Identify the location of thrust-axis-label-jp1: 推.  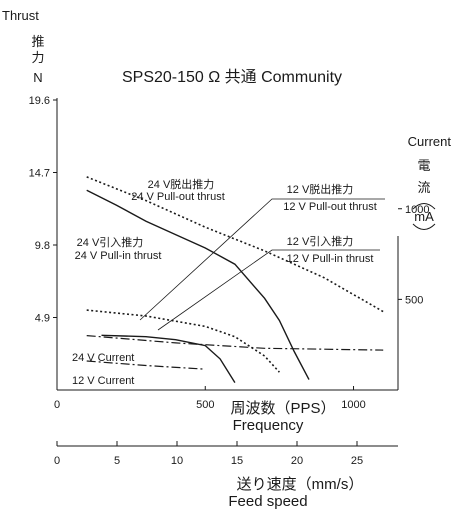
(37, 41).